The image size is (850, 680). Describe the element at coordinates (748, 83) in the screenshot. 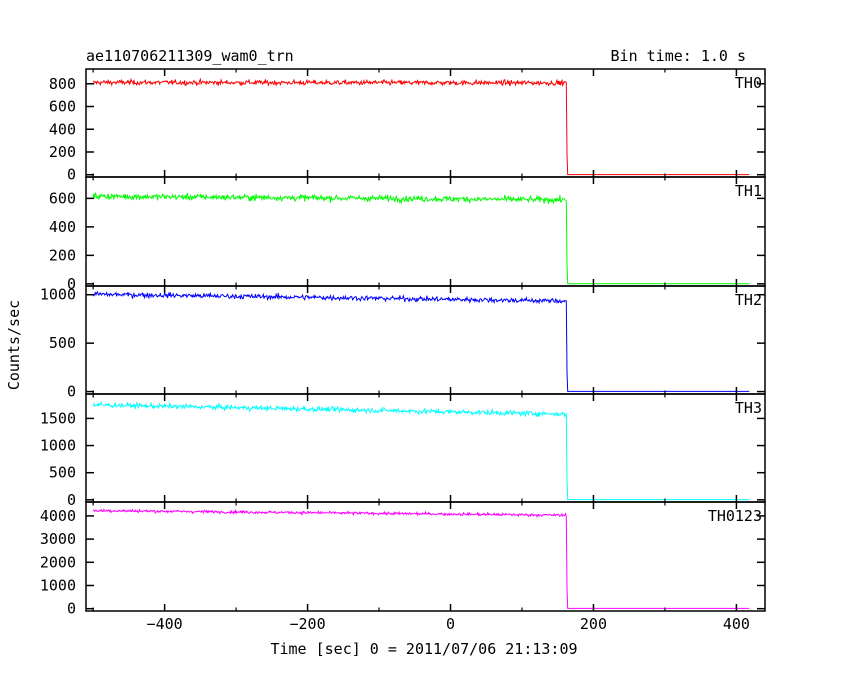

I see `panel-label: TH0` at that location.